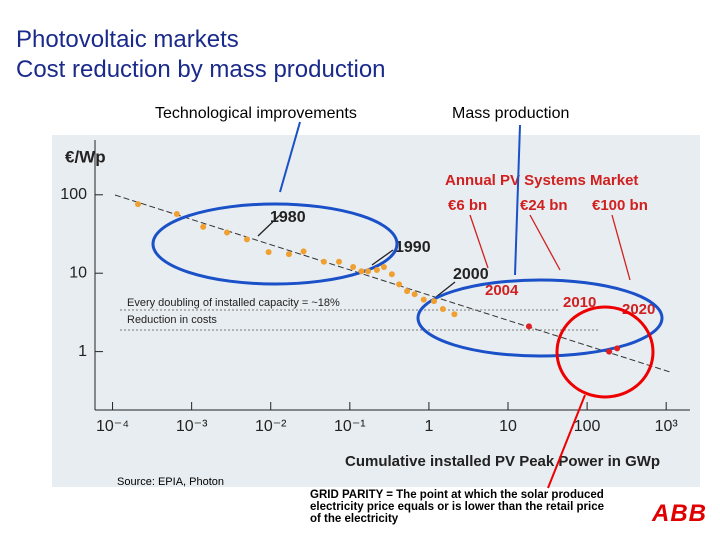 The image size is (720, 540). What do you see at coordinates (428, 426) in the screenshot?
I see `x-tick-label: 1` at bounding box center [428, 426].